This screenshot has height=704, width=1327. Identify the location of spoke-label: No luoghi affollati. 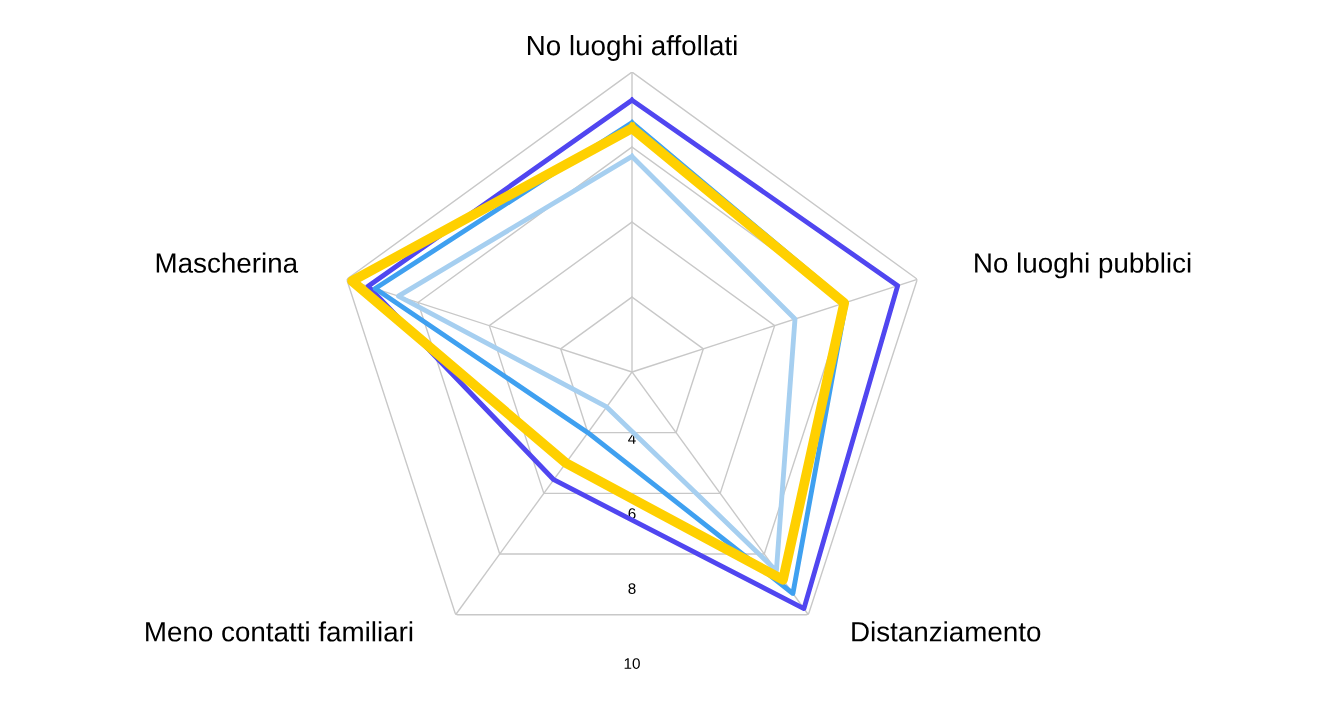
(632, 47).